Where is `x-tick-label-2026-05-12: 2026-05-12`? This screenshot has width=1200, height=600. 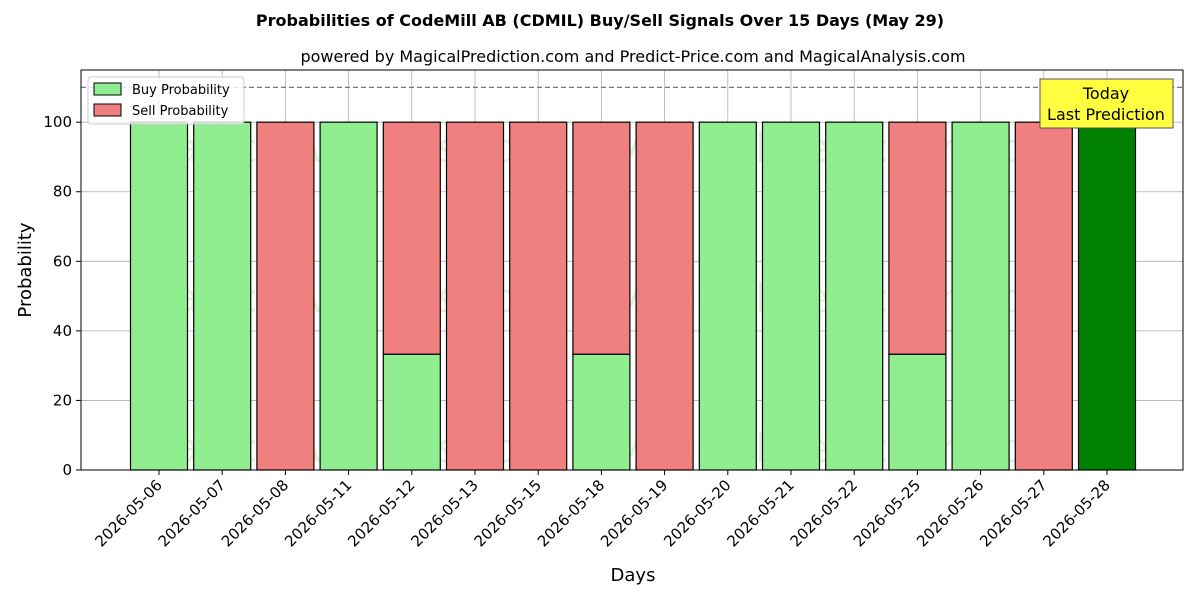 x-tick-label-2026-05-12: 2026-05-12 is located at coordinates (381, 513).